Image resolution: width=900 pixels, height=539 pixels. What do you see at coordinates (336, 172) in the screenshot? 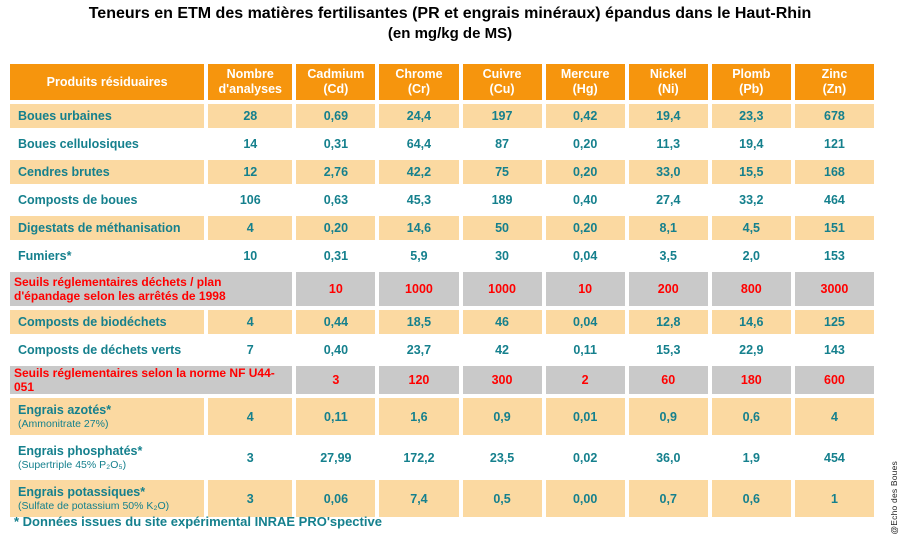
I see `value-cell: 2,76` at bounding box center [336, 172].